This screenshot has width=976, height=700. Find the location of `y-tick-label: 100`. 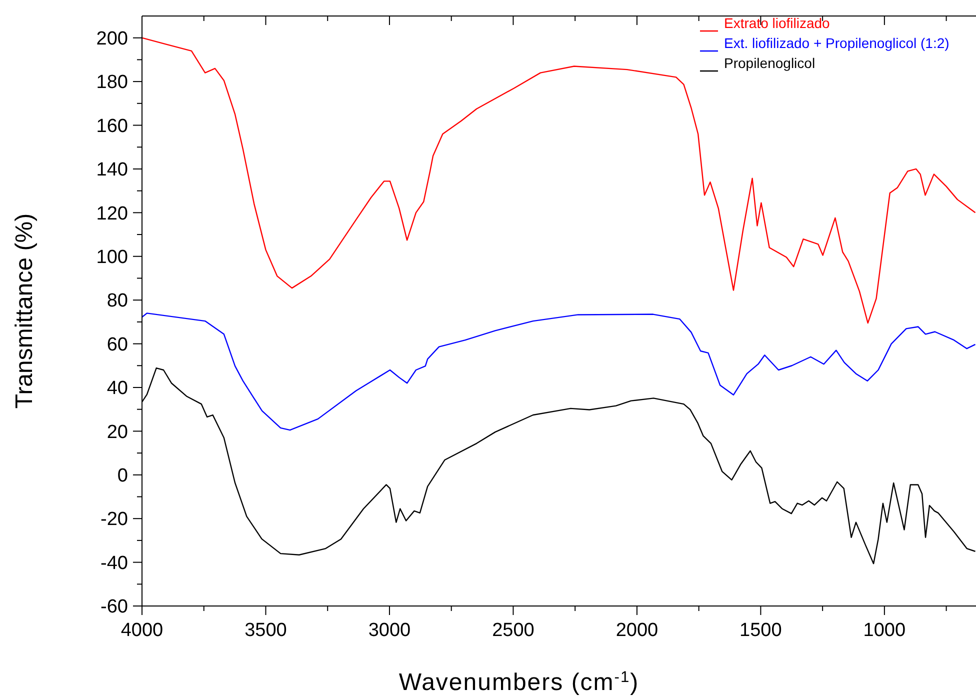

y-tick-label: 100 is located at coordinates (112, 257).